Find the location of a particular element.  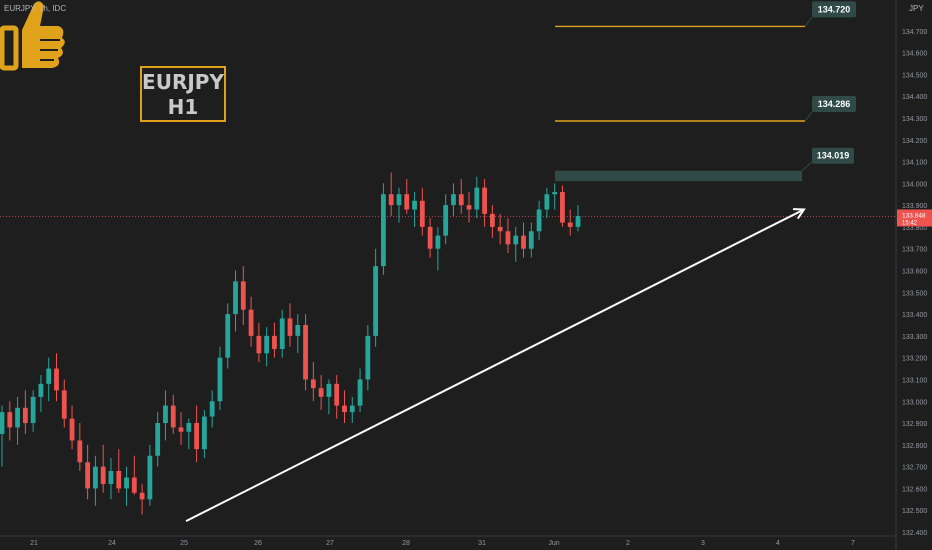

y-tick-label: 133.300 is located at coordinates (914, 337).